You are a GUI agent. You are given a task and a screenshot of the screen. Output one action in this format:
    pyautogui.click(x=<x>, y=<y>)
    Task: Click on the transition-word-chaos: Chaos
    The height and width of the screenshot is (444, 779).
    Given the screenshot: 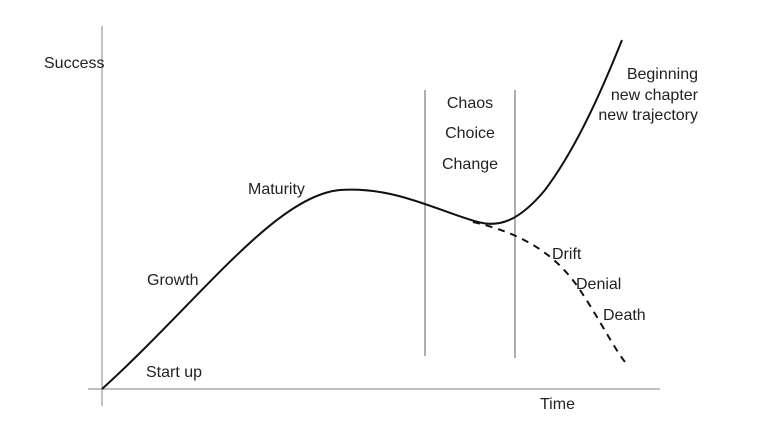 What is the action you would take?
    pyautogui.click(x=470, y=103)
    